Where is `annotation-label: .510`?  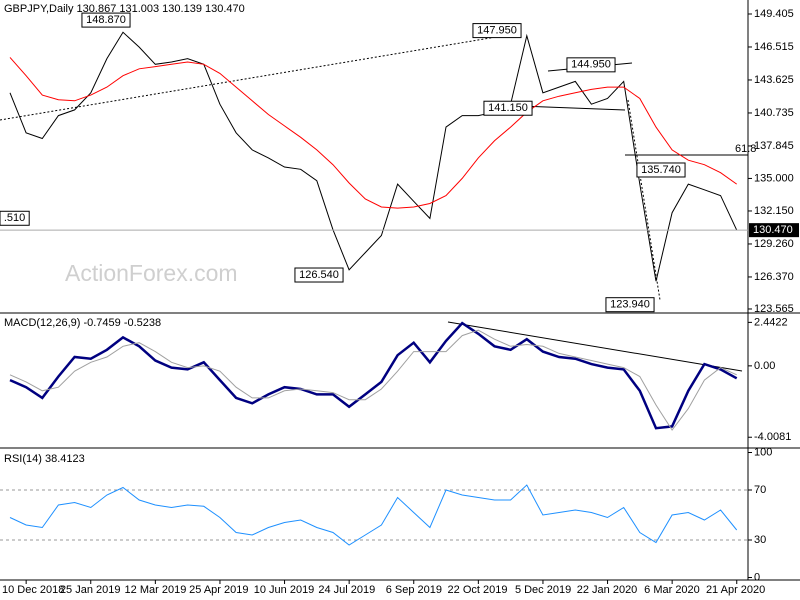 annotation-label: .510 is located at coordinates (14, 218).